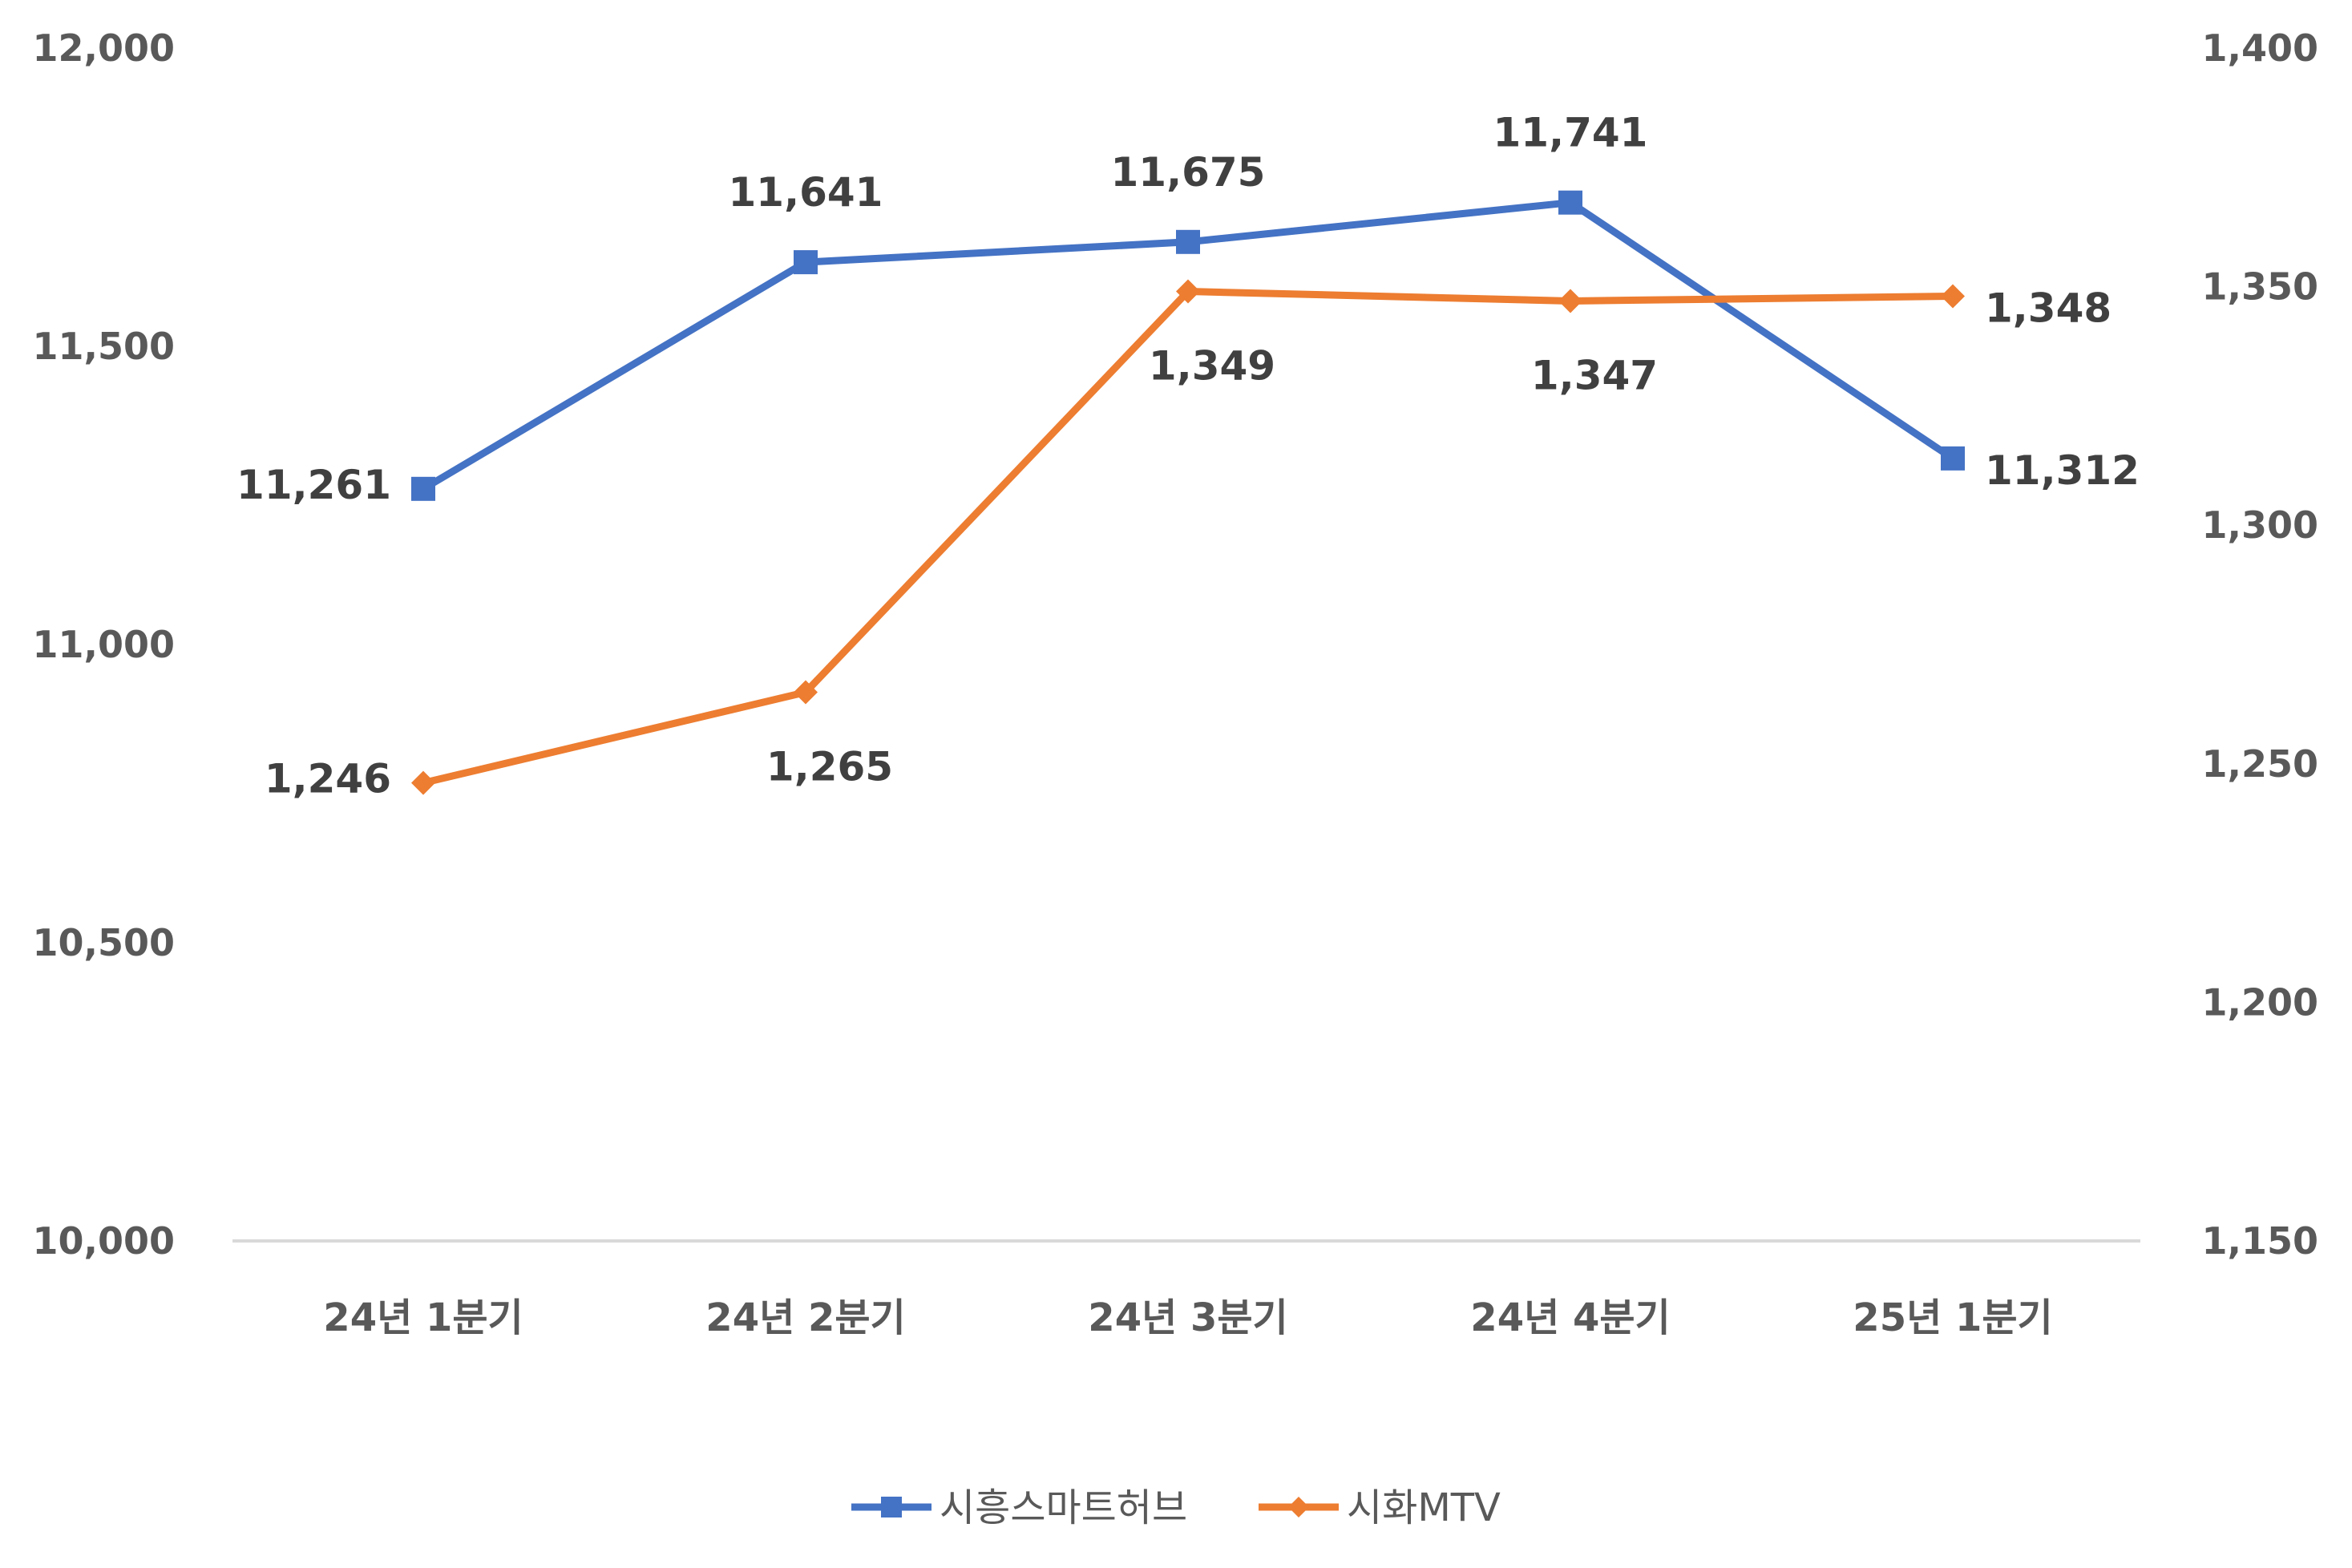 The image size is (2352, 1568). I want to click on right-y-axis: 1,400 1,350 1,300 1,250 1,200 1,150, so click(2259, 644).